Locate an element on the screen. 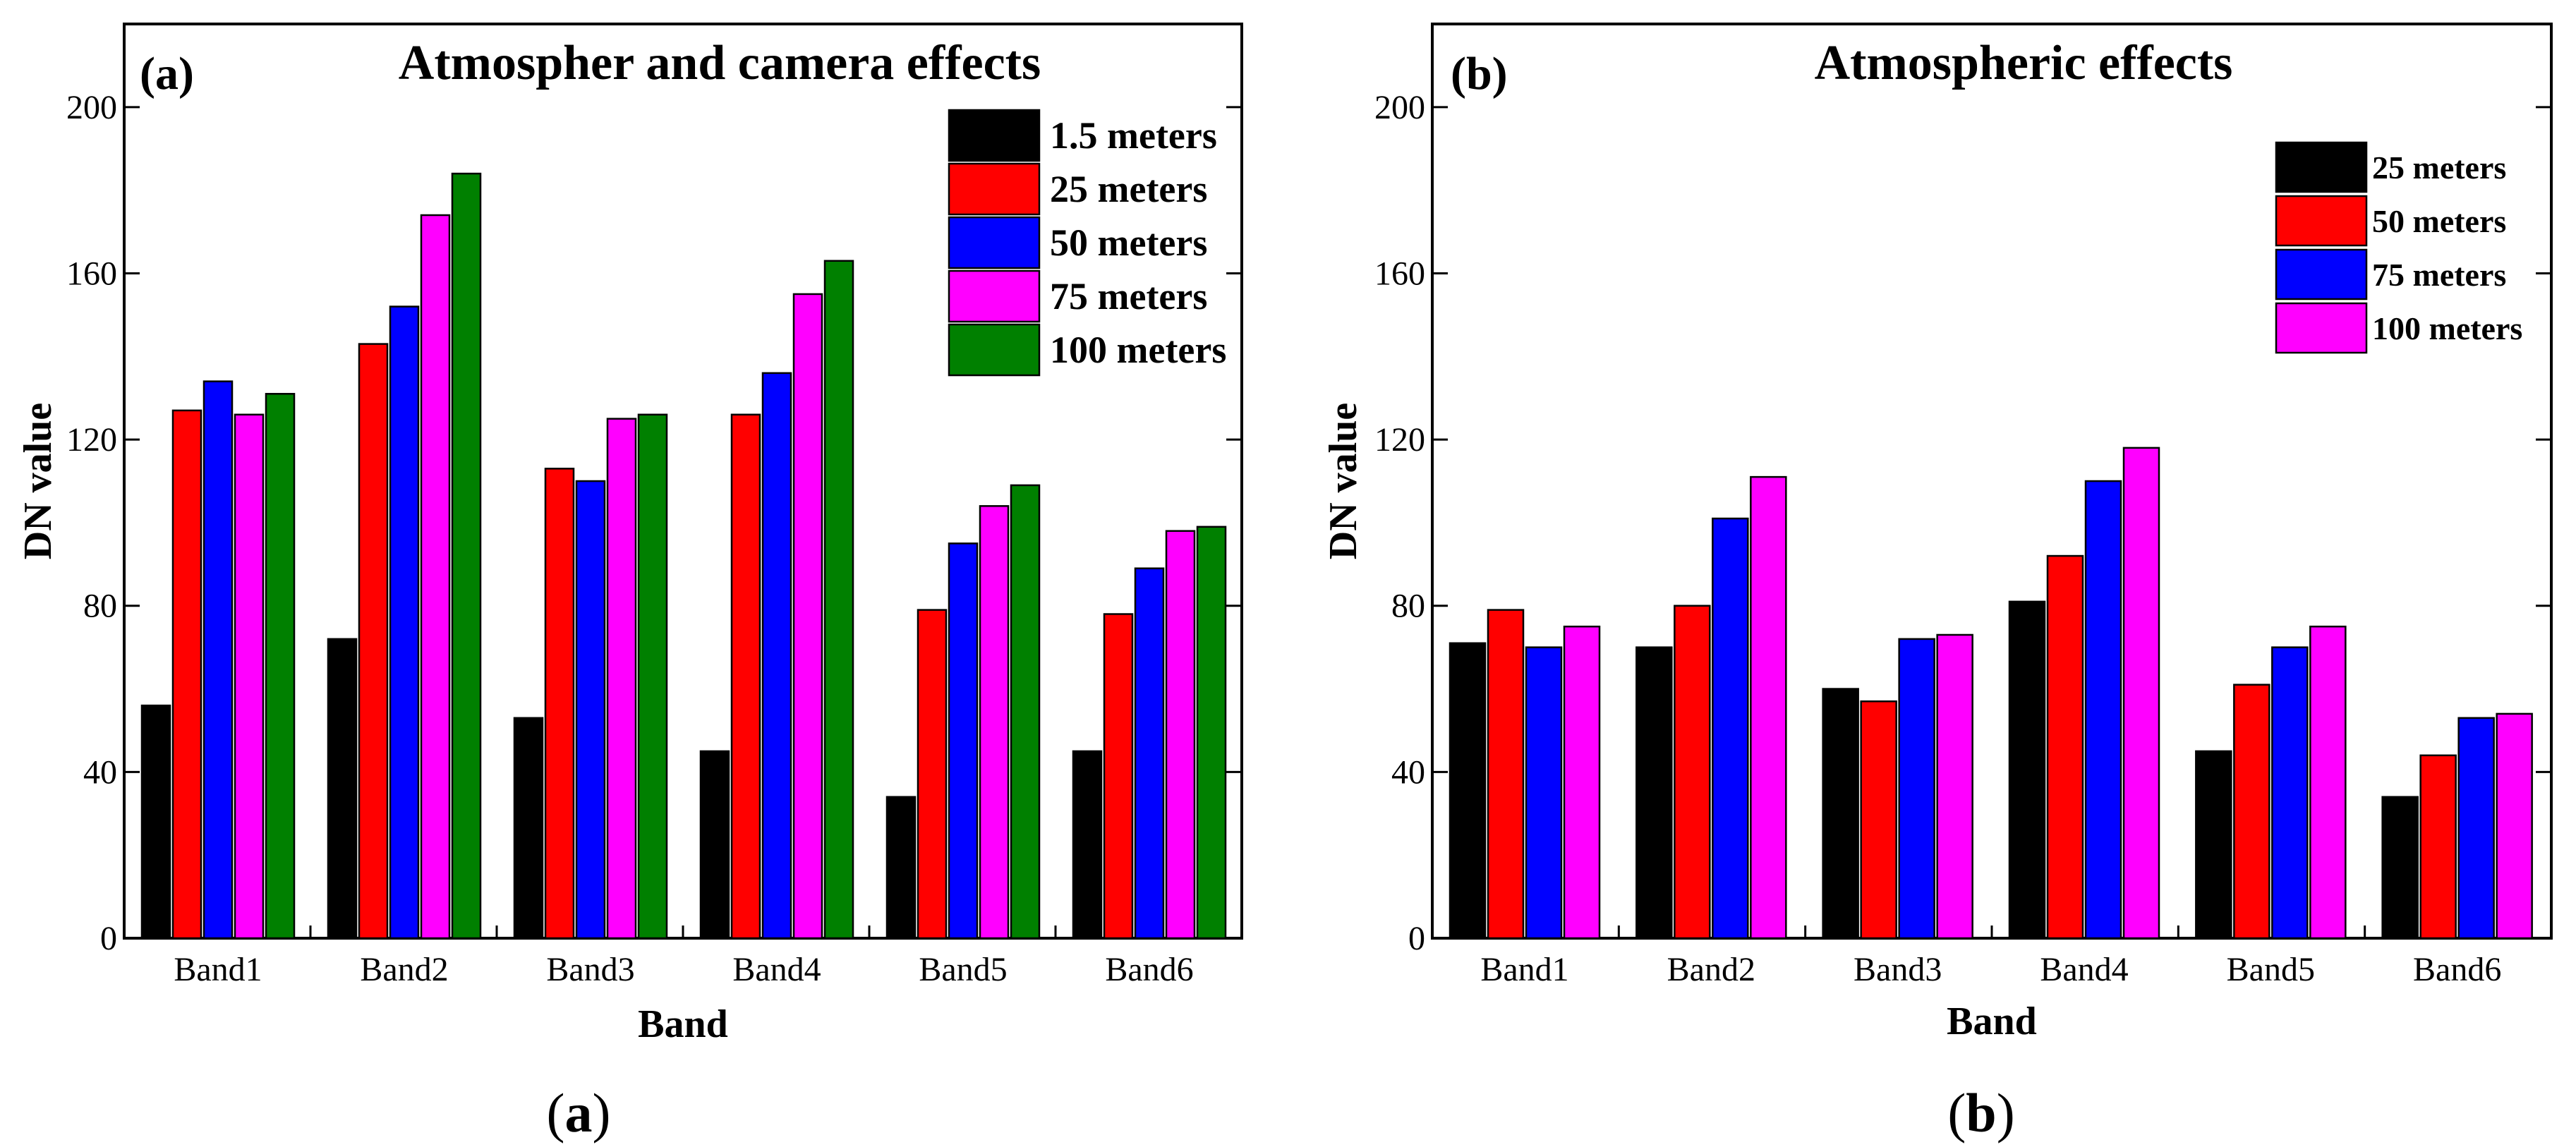 This screenshot has width=2576, height=1147. figure-caption: (b) is located at coordinates (1981, 1112).